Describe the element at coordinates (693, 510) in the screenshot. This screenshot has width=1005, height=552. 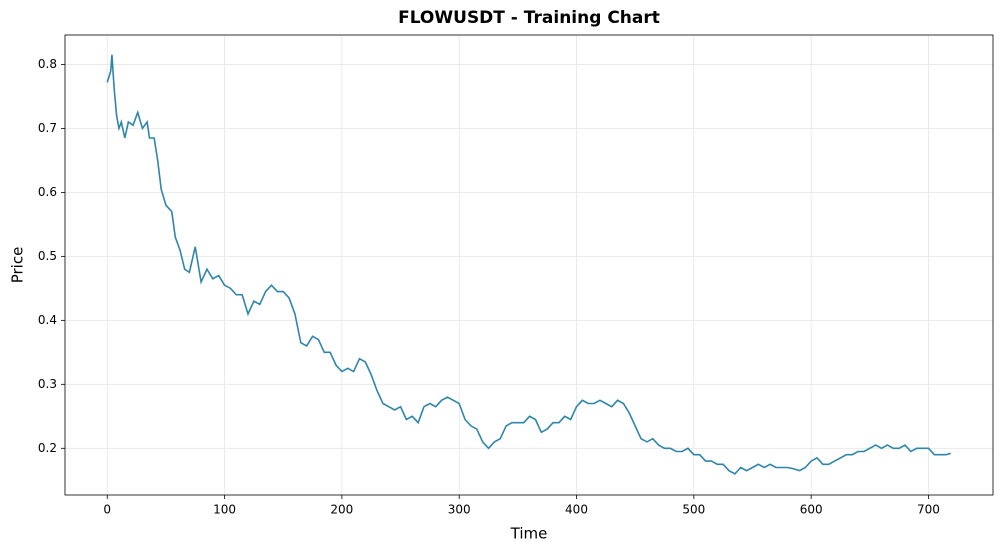
I see `x-tick-label: 500` at that location.